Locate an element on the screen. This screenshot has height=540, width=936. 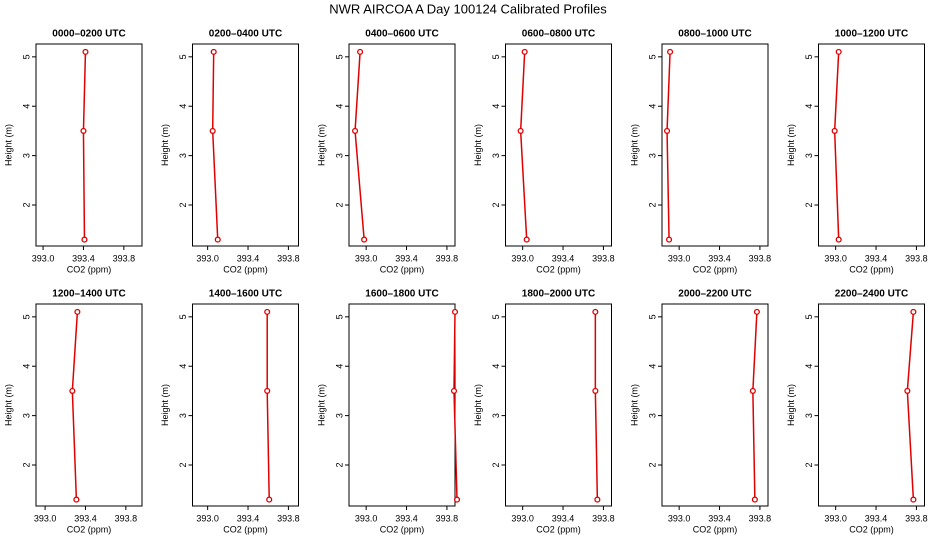
panel-title: 0400–0600 UTC is located at coordinates (401, 34).